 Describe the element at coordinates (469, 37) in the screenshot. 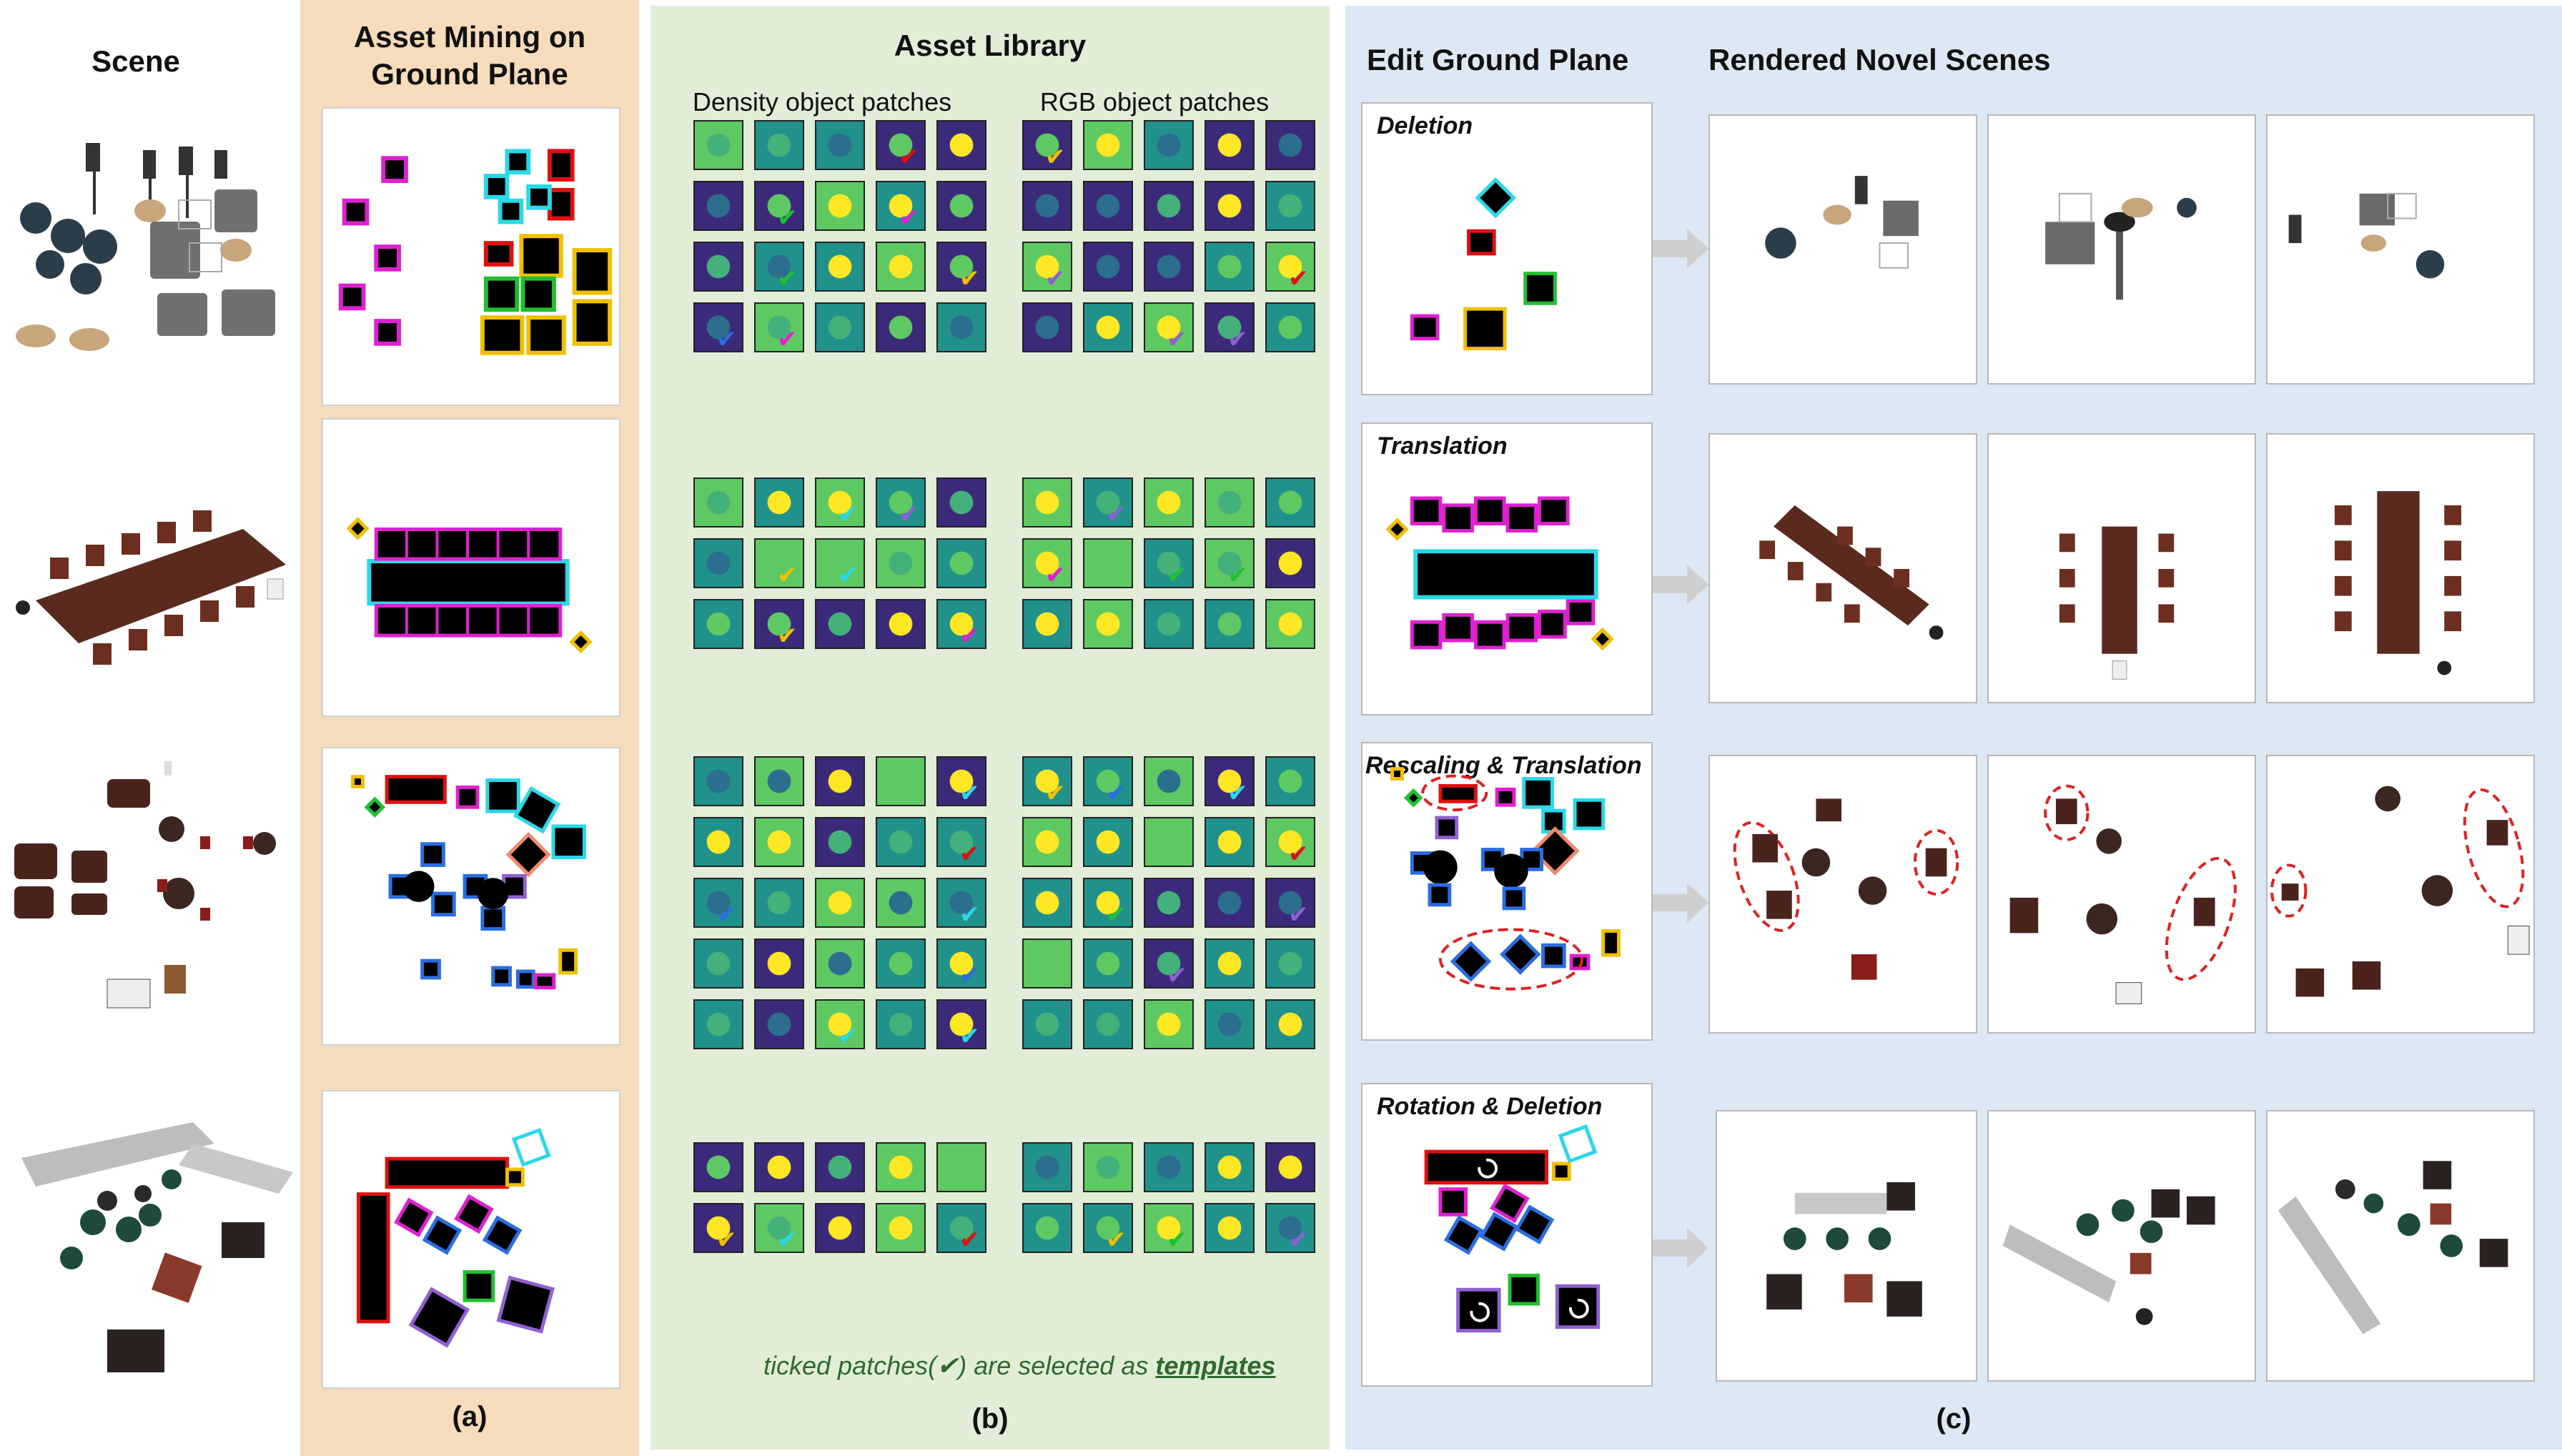

I see `asset-mining-title-line1: Asset Mining on` at that location.